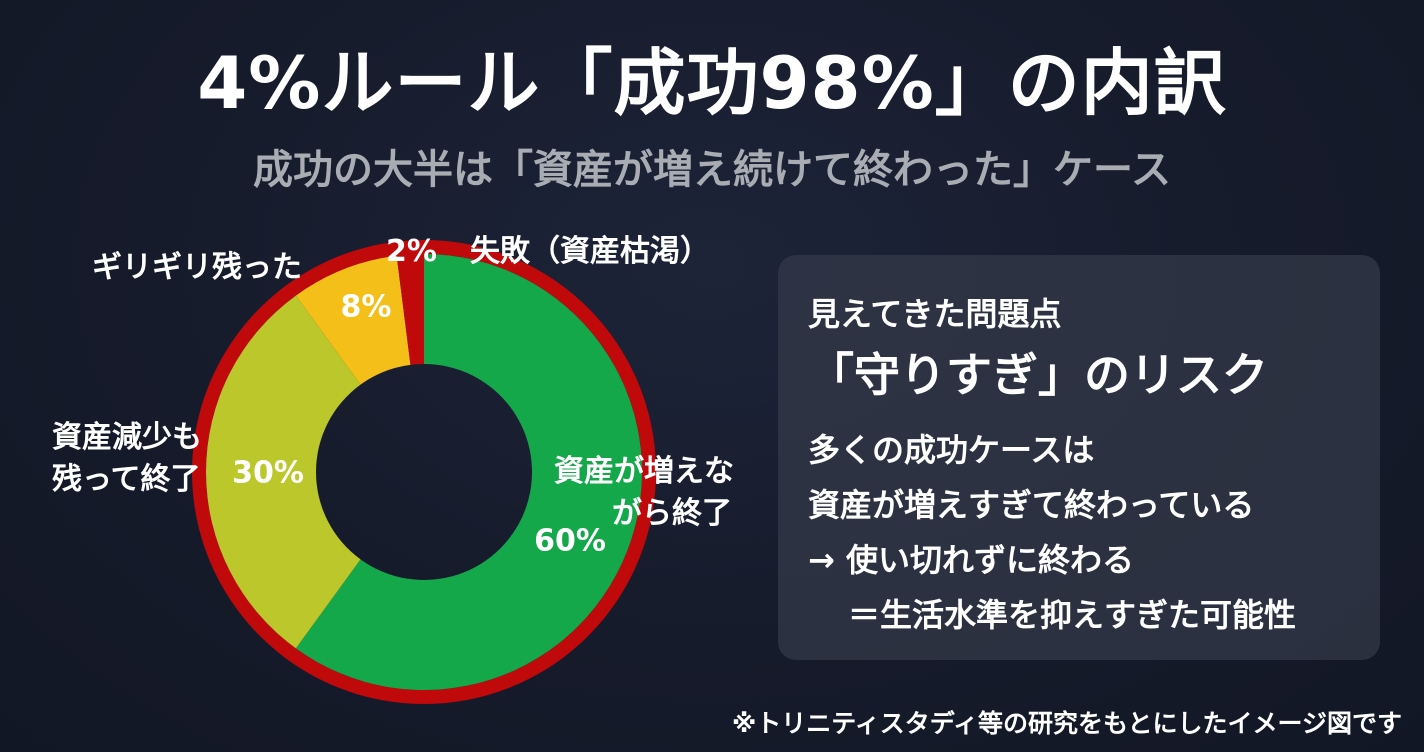 This screenshot has height=752, width=1424. What do you see at coordinates (127, 437) in the screenshot?
I see `callout-decrease-line1: 資産減少も` at bounding box center [127, 437].